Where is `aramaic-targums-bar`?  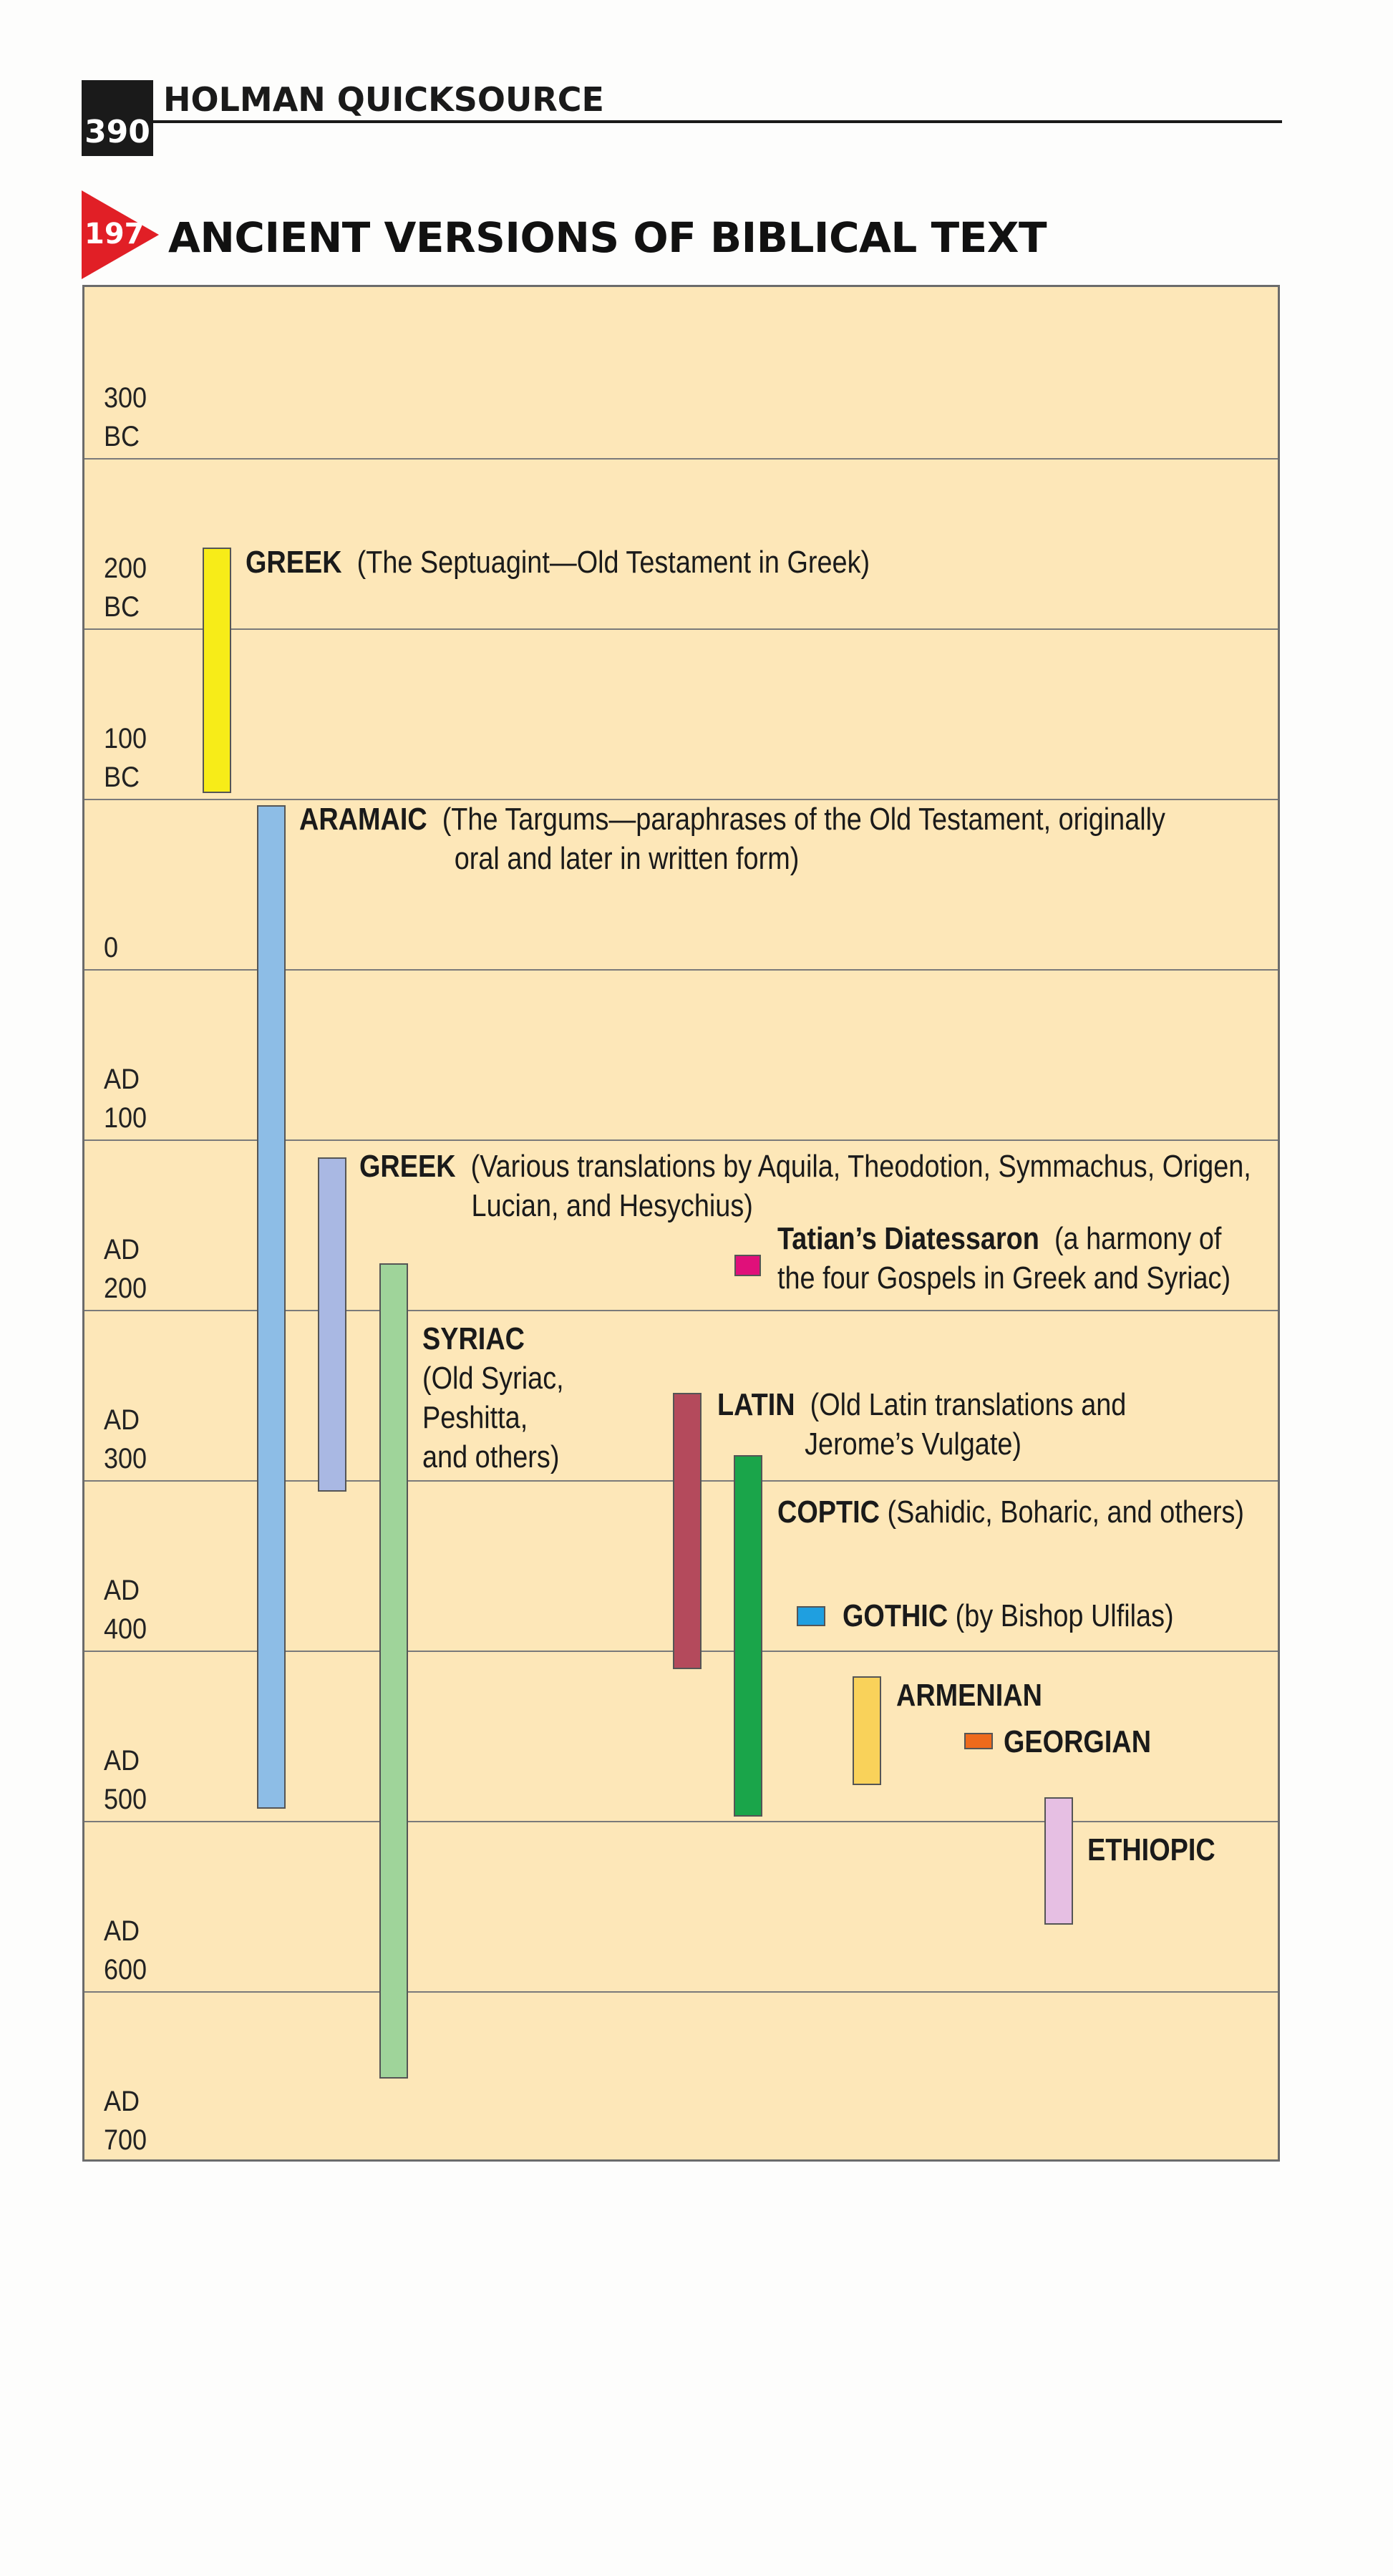
aramaic-targums-bar is located at coordinates (271, 1307).